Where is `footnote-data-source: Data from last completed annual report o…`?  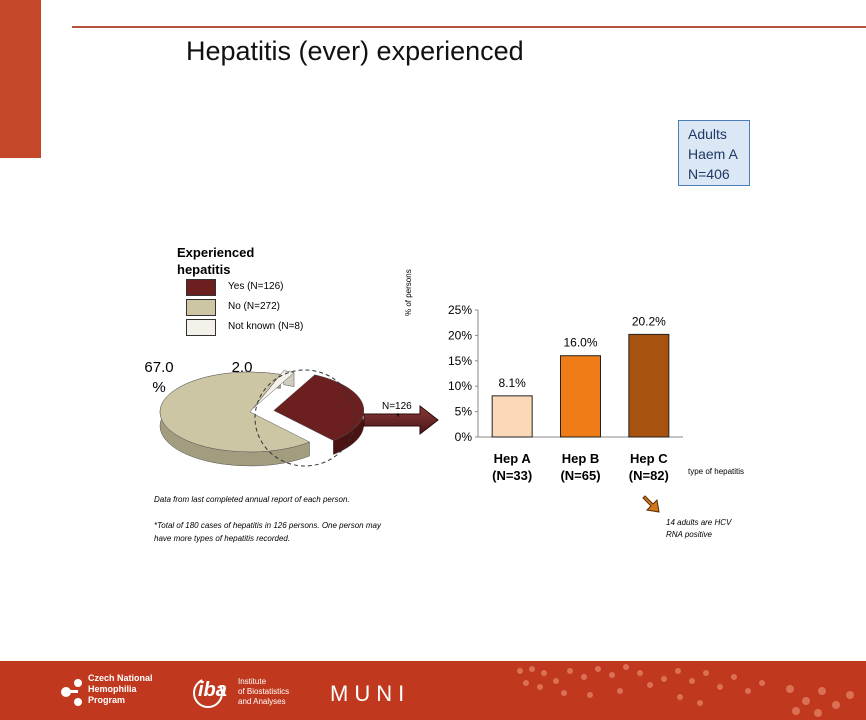
footnote-data-source: Data from last completed annual report o… is located at coordinates (252, 499).